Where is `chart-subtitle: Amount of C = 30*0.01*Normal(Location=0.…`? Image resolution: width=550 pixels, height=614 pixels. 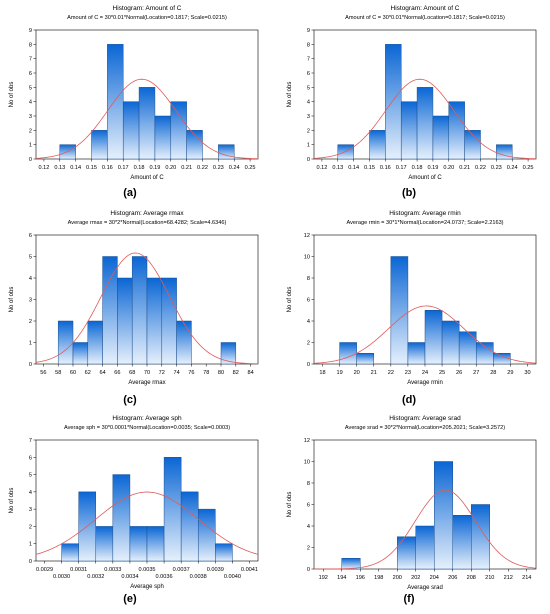
chart-subtitle: Amount of C = 30*0.01*Normal(Location=0.… is located at coordinates (147, 18).